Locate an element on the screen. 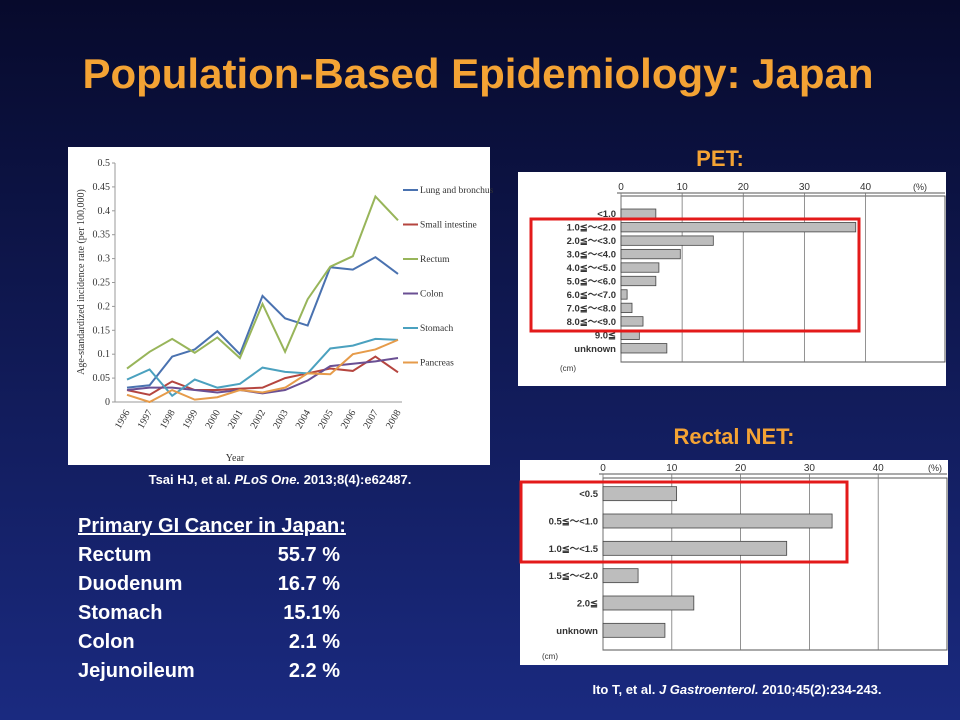 This screenshot has height=720, width=960. cite-part: 2010;45(2):234-243. is located at coordinates (820, 689).